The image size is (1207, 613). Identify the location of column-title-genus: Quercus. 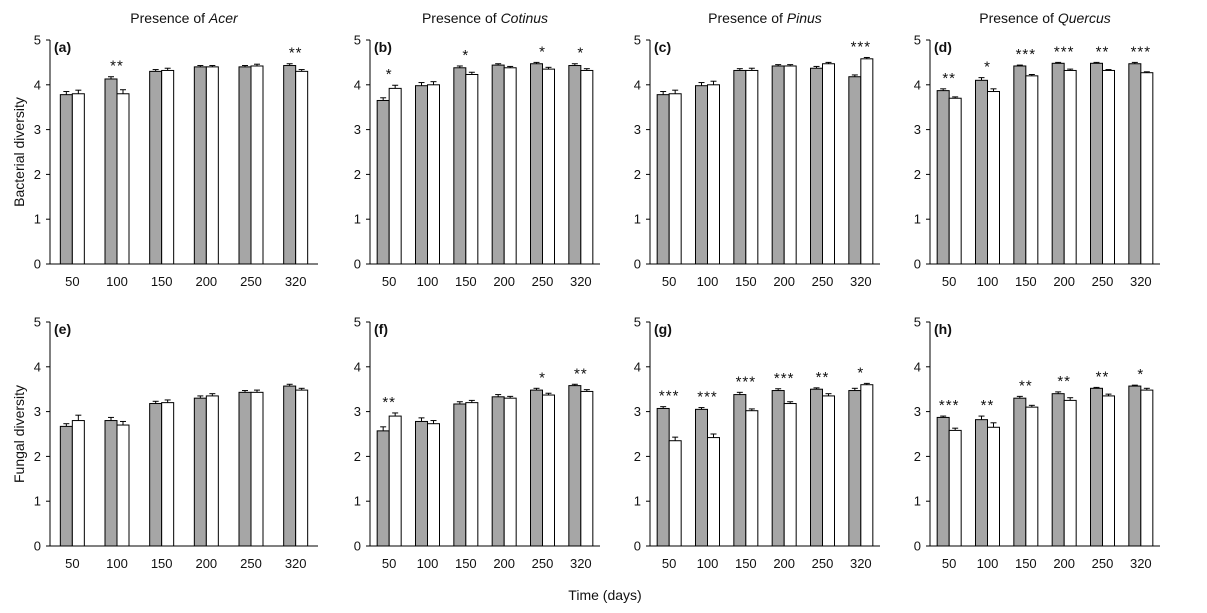
(1084, 18).